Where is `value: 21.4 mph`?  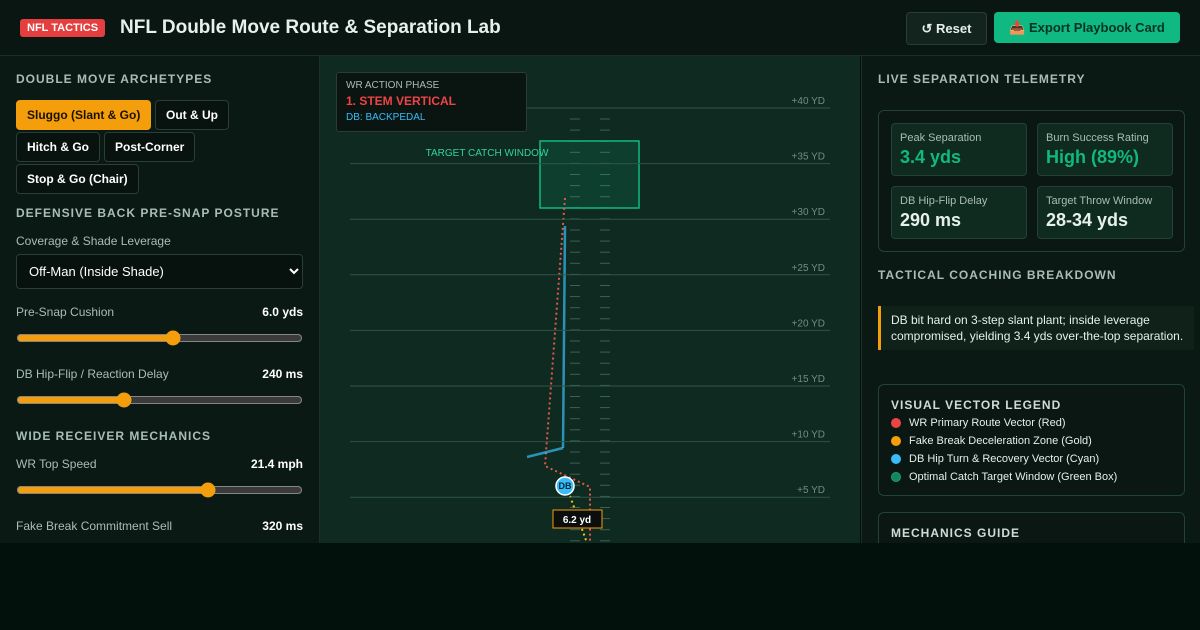
value: 21.4 mph is located at coordinates (276, 464).